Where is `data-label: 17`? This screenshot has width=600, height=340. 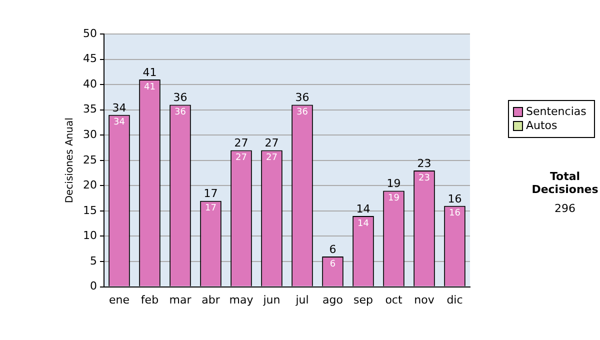 data-label: 17 is located at coordinates (210, 209).